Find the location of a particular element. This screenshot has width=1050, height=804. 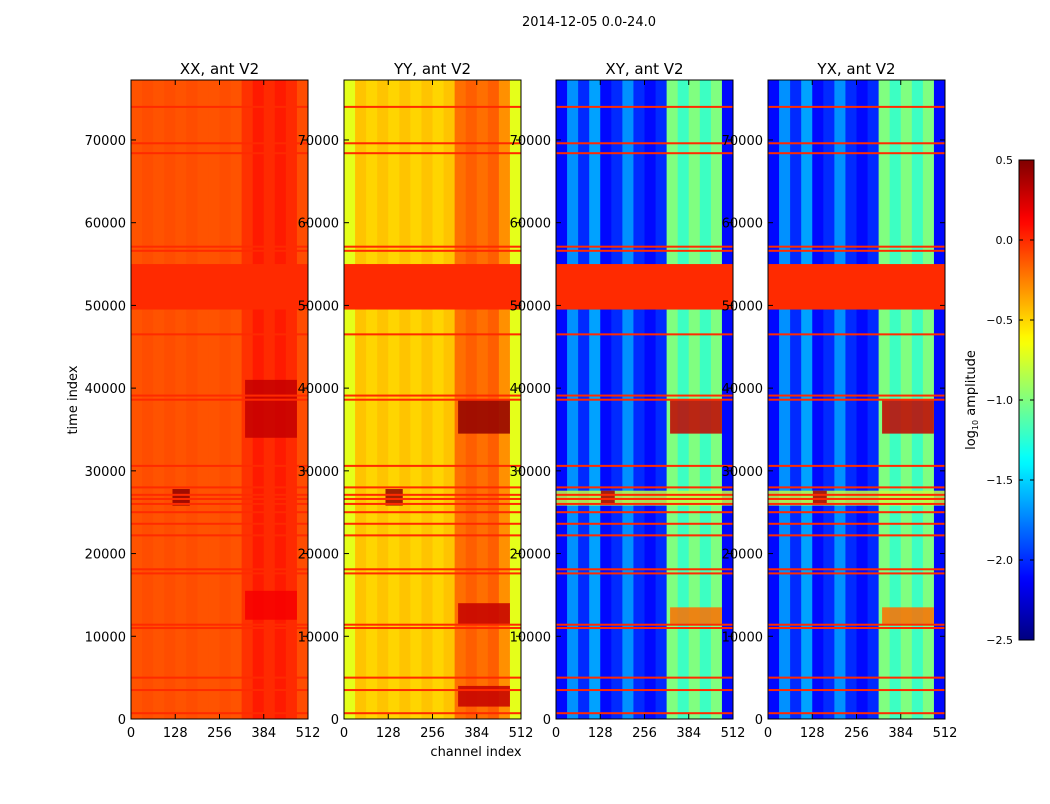

colorbar-label: log10 amplitude is located at coordinates (972, 400).